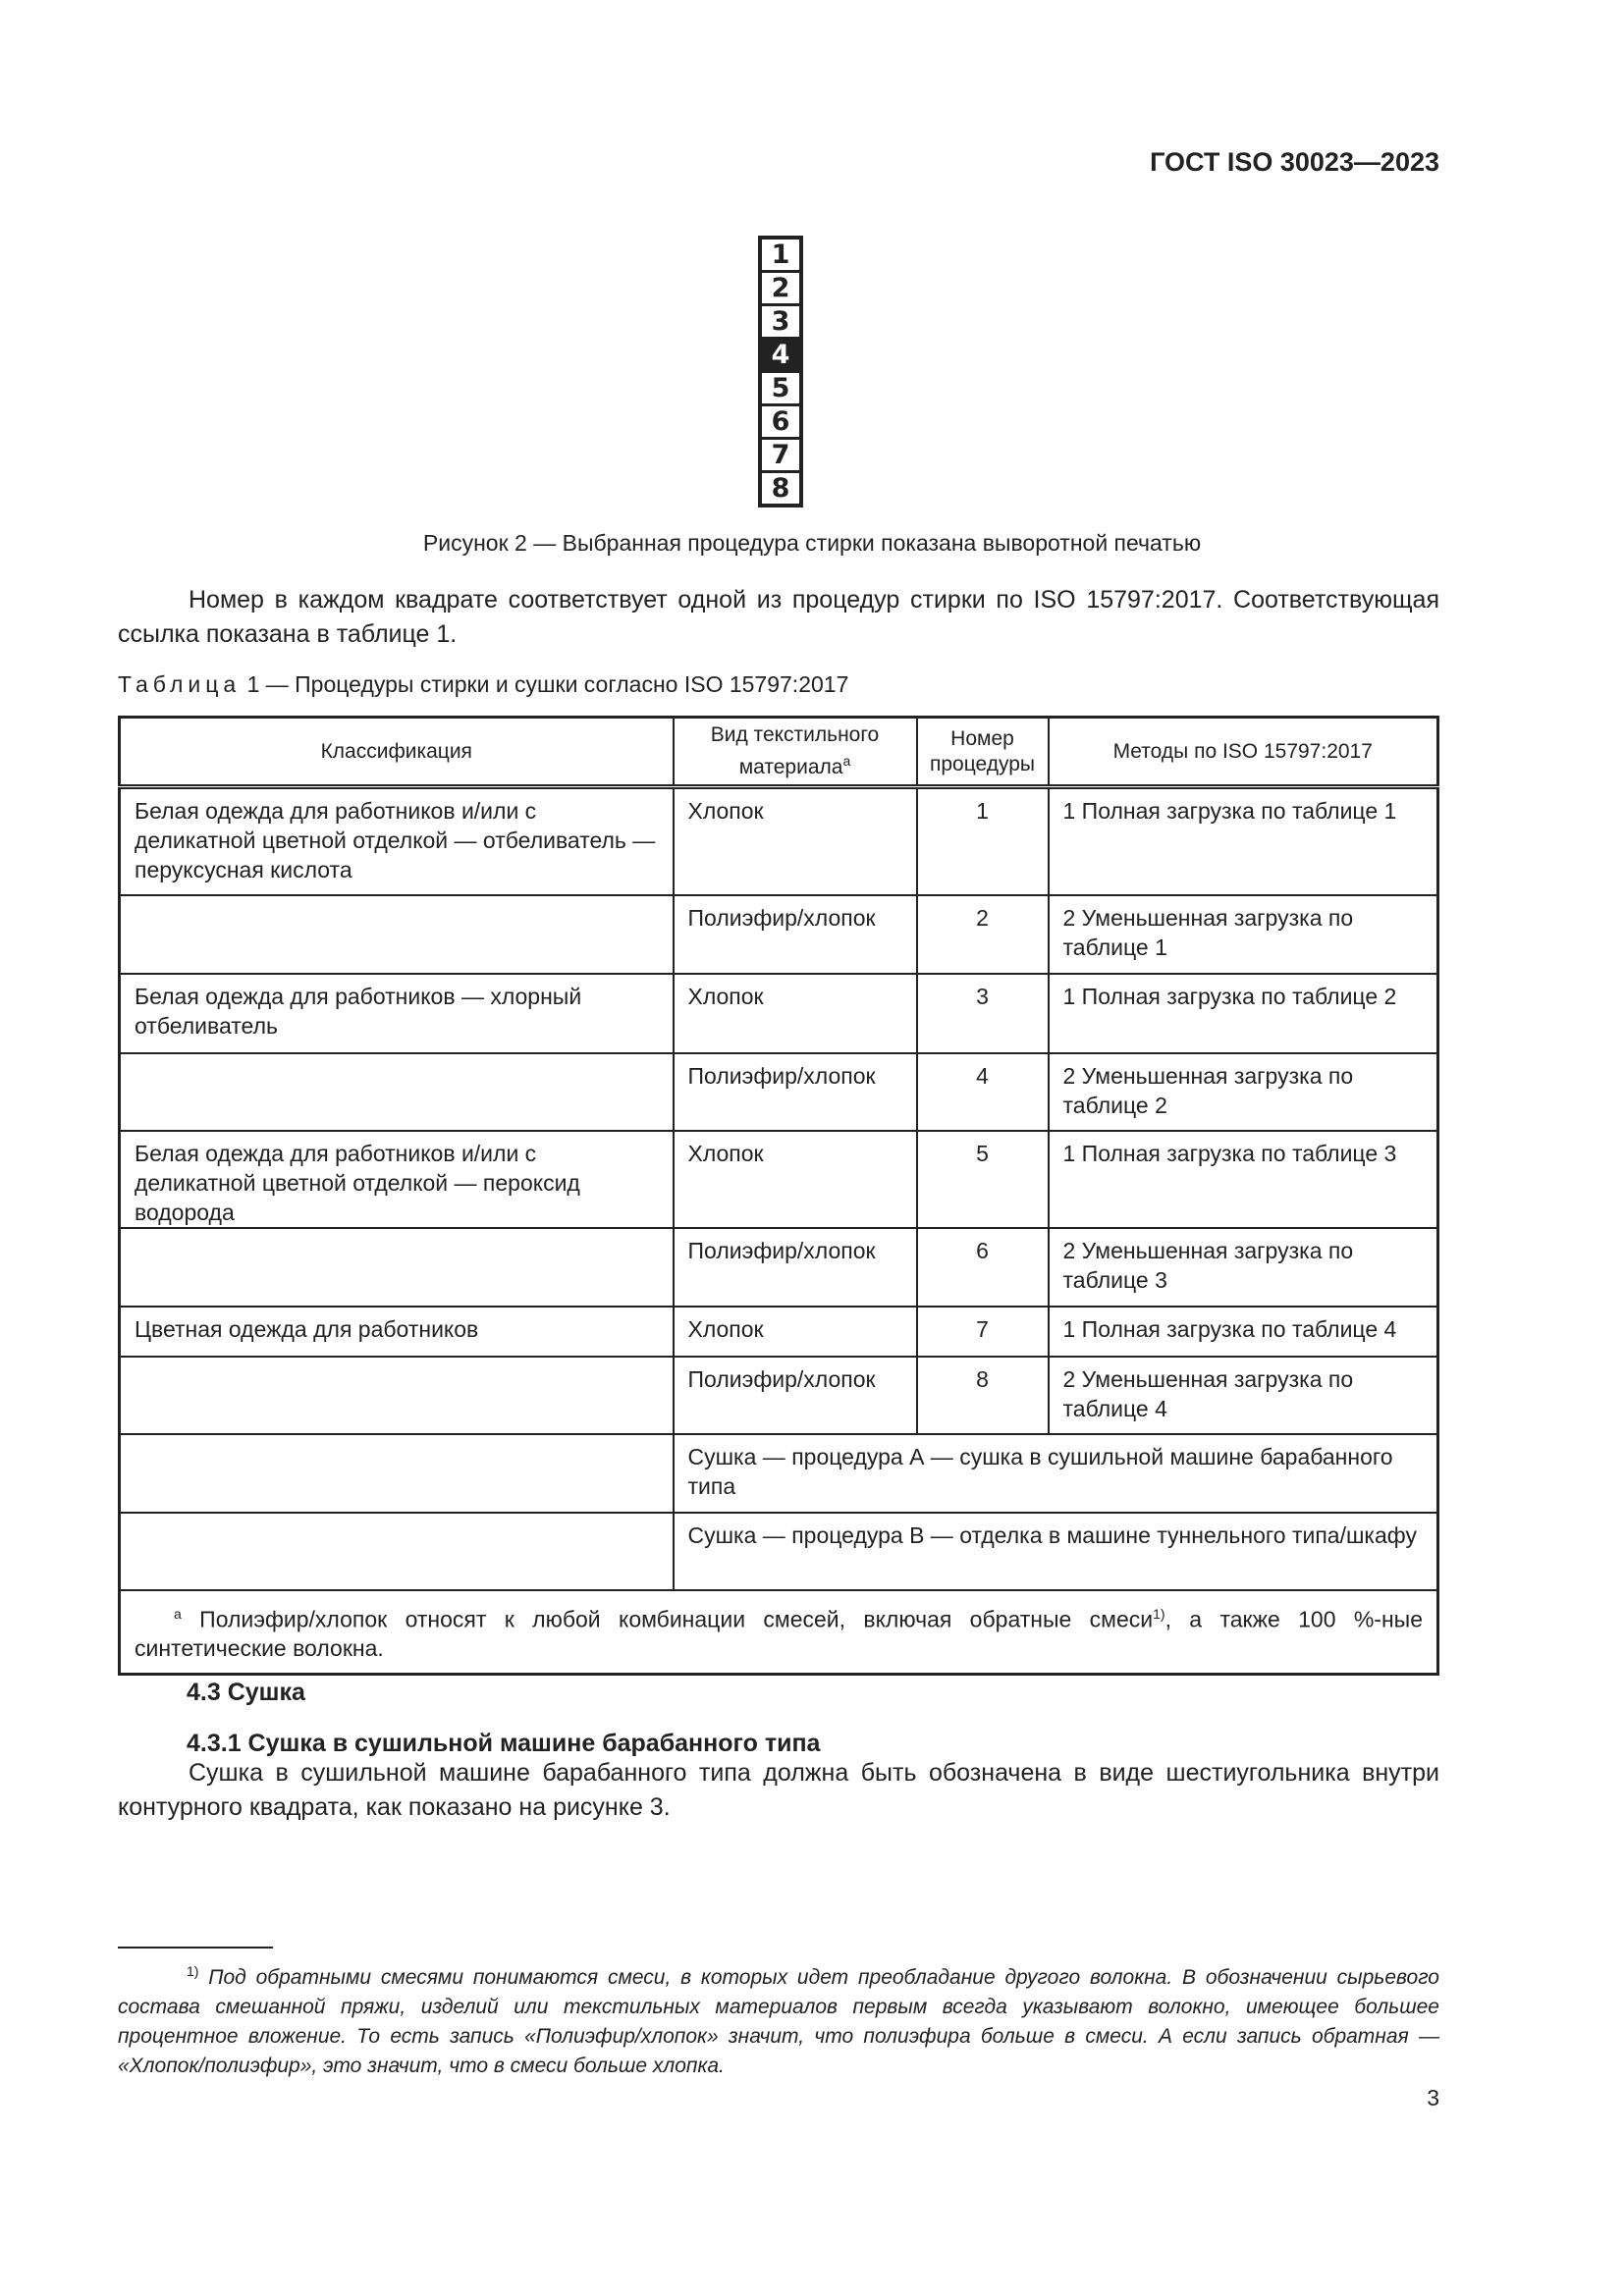  Describe the element at coordinates (982, 1332) in the screenshot. I see `cell-number: 7` at that location.